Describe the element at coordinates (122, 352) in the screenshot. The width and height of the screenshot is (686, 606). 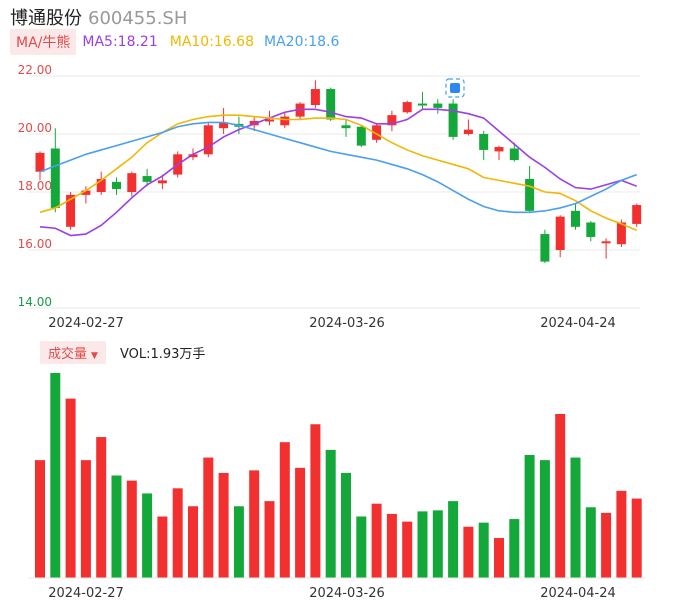
I see `volume-legend: 成交量 ▼ VOL:1.93万手` at that location.